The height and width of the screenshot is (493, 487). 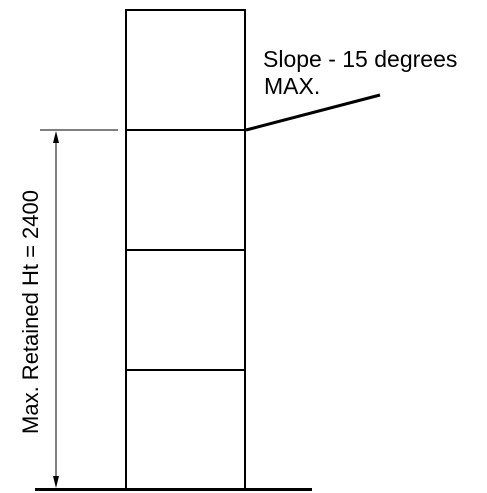 What do you see at coordinates (30, 312) in the screenshot?
I see `height-dimension-label: Max. Retained Ht = 2400` at bounding box center [30, 312].